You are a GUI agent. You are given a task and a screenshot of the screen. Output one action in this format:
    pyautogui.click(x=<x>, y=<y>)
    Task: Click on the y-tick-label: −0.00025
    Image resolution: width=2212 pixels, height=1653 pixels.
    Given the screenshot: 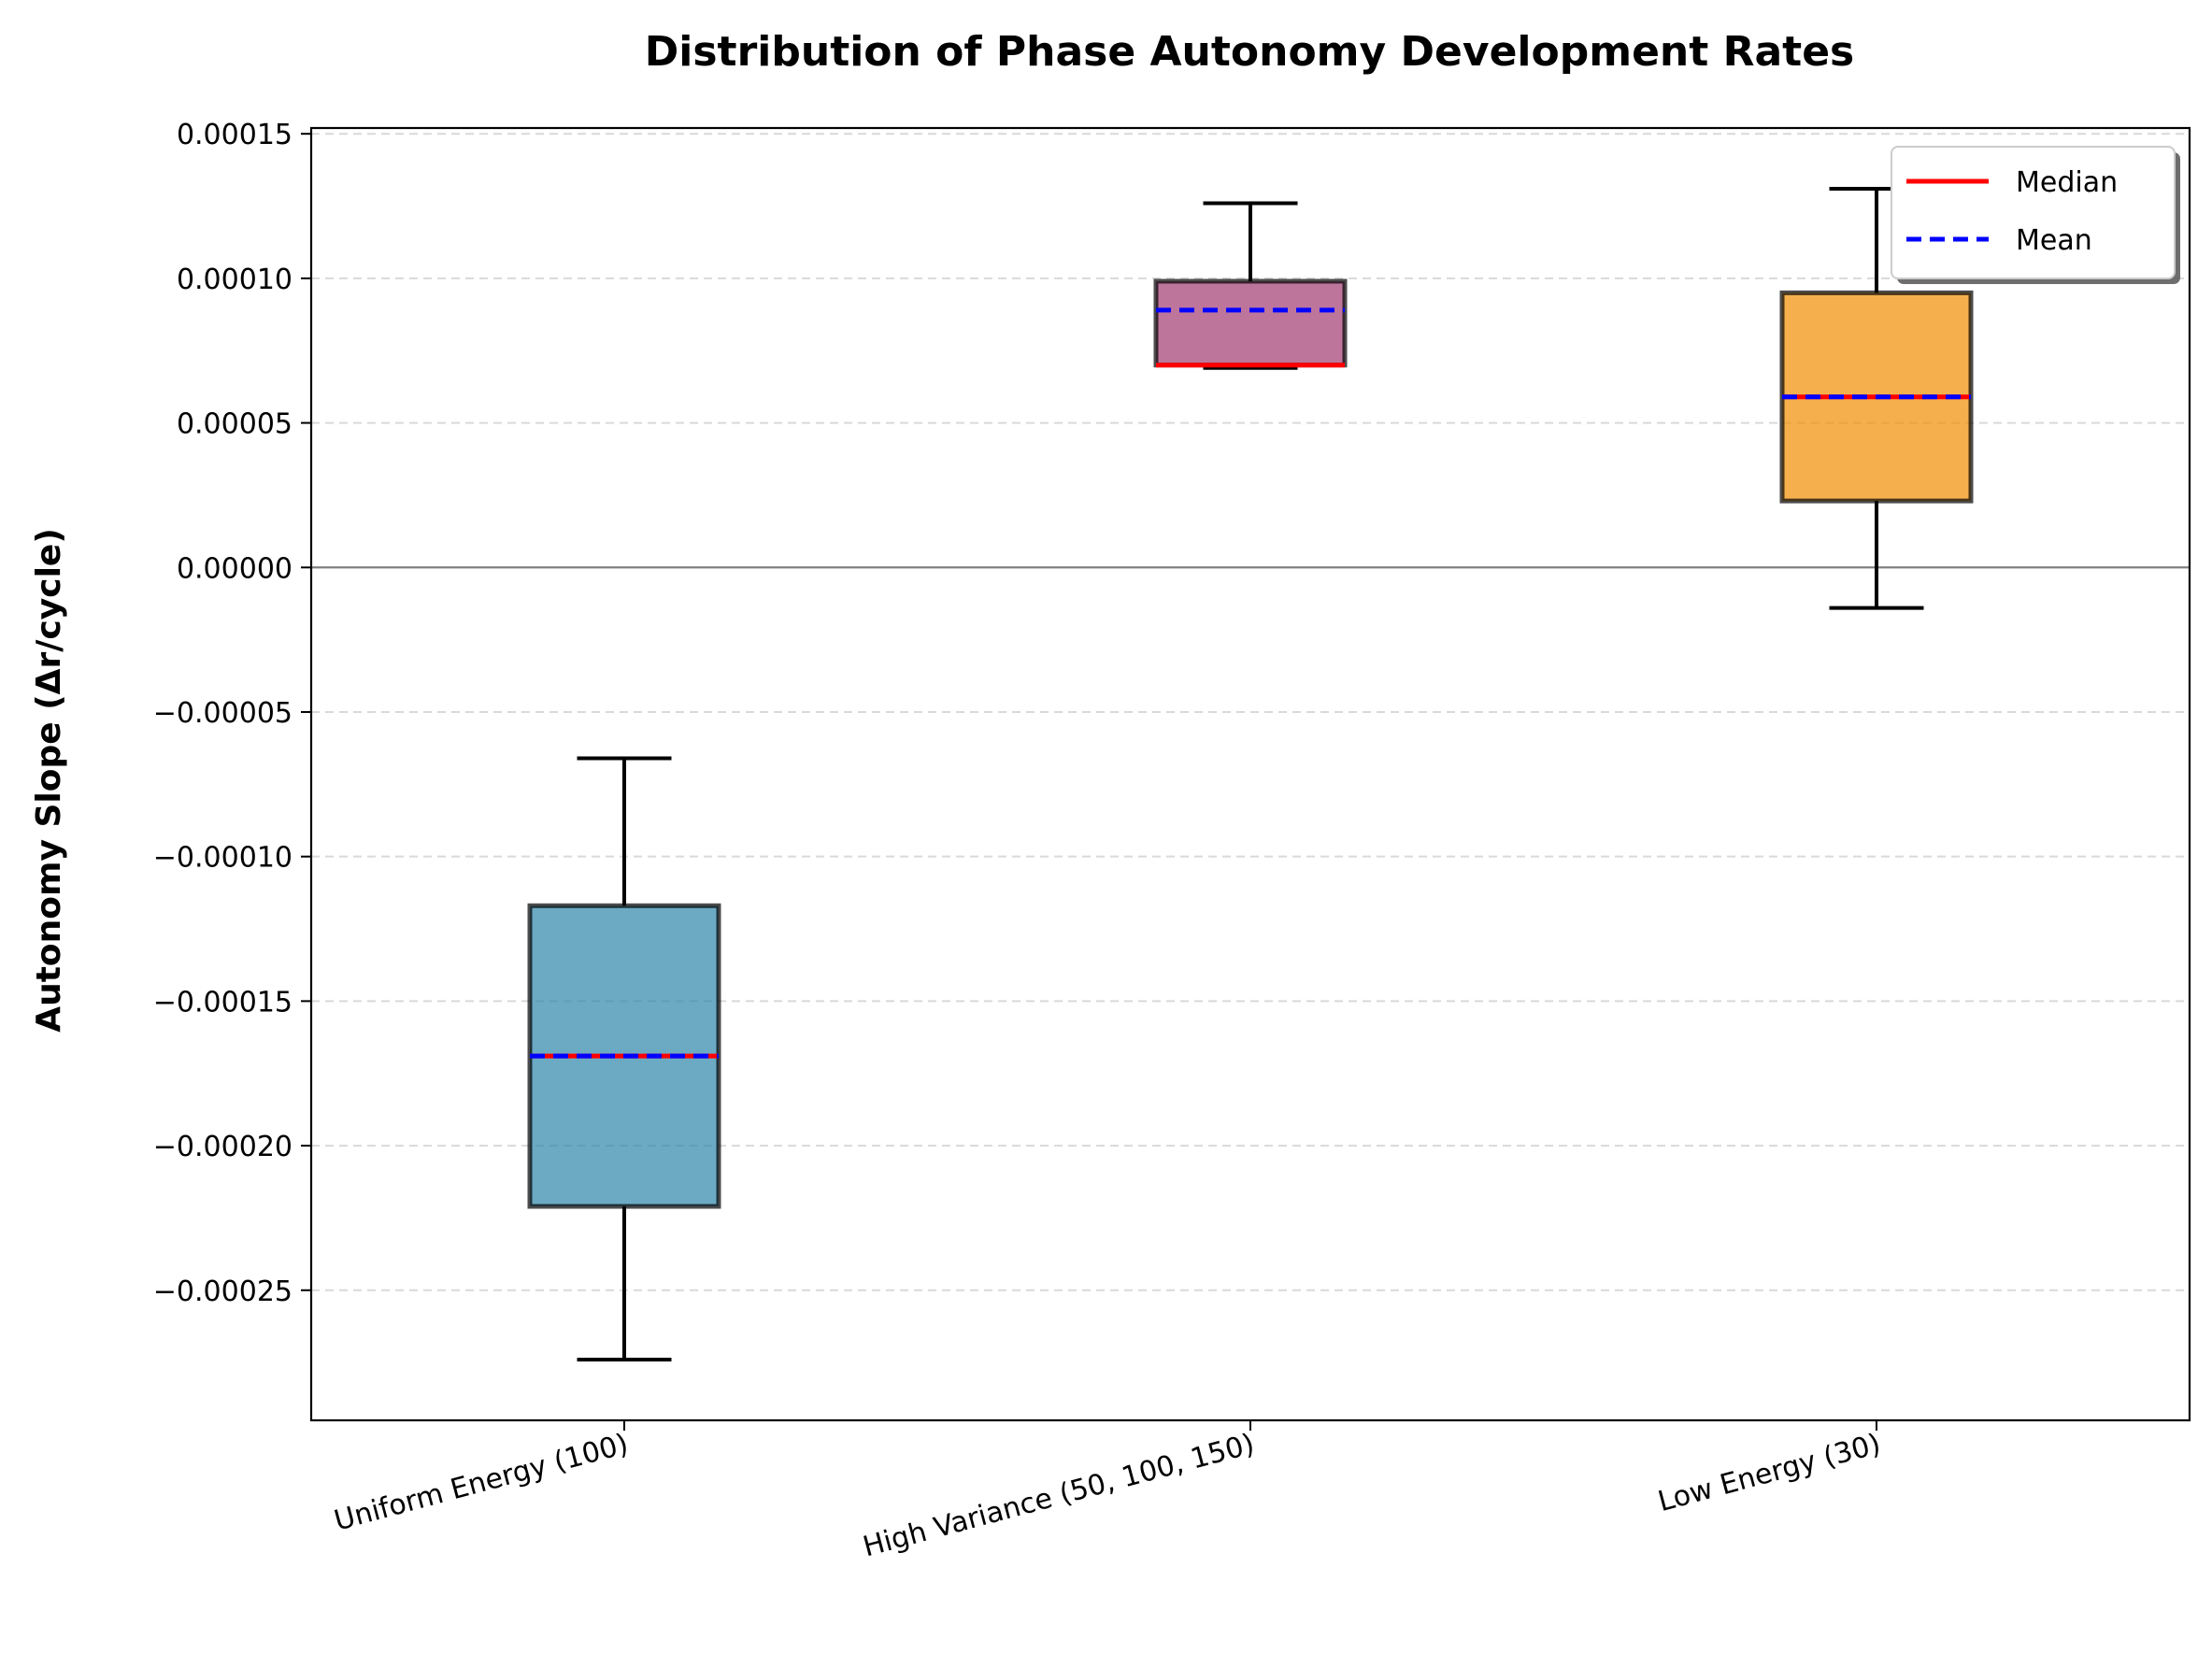 What is the action you would take?
    pyautogui.click(x=223, y=1291)
    